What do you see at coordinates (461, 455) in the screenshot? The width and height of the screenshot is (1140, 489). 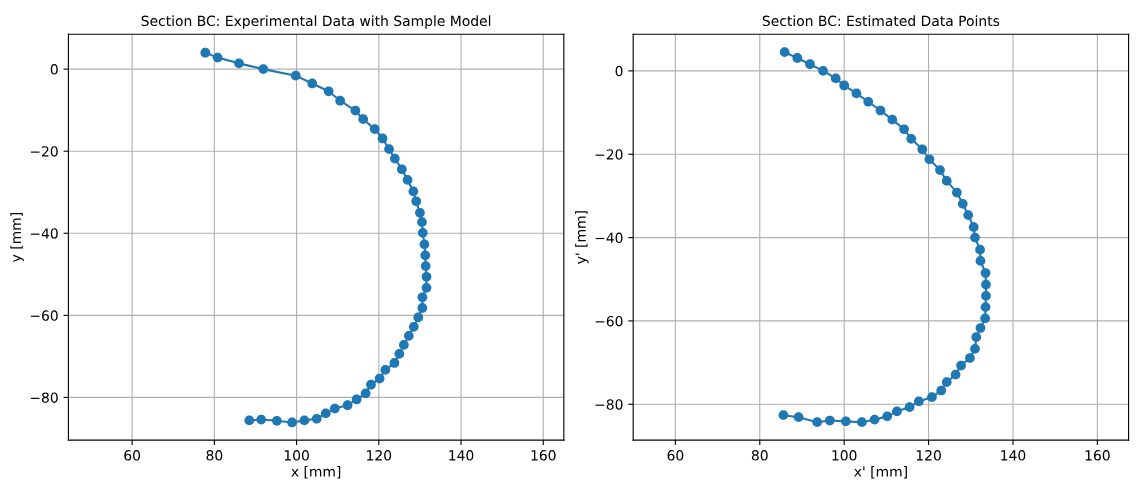 I see `x-tick-label: 140` at bounding box center [461, 455].